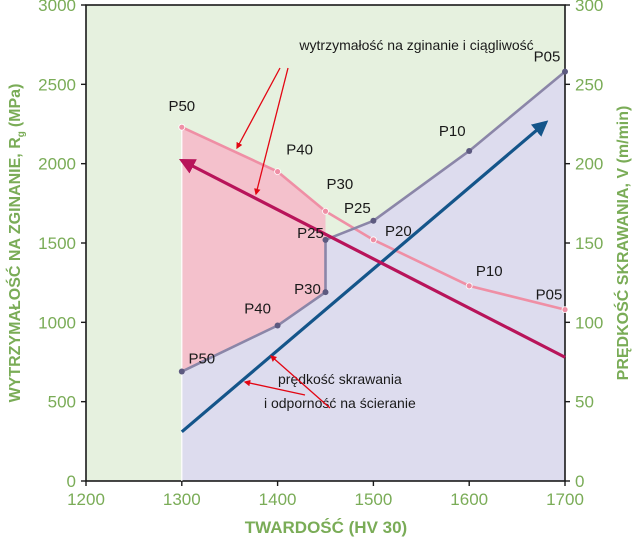 The height and width of the screenshot is (541, 642). Describe the element at coordinates (62, 402) in the screenshot. I see `y-left-tick-label: 500` at that location.